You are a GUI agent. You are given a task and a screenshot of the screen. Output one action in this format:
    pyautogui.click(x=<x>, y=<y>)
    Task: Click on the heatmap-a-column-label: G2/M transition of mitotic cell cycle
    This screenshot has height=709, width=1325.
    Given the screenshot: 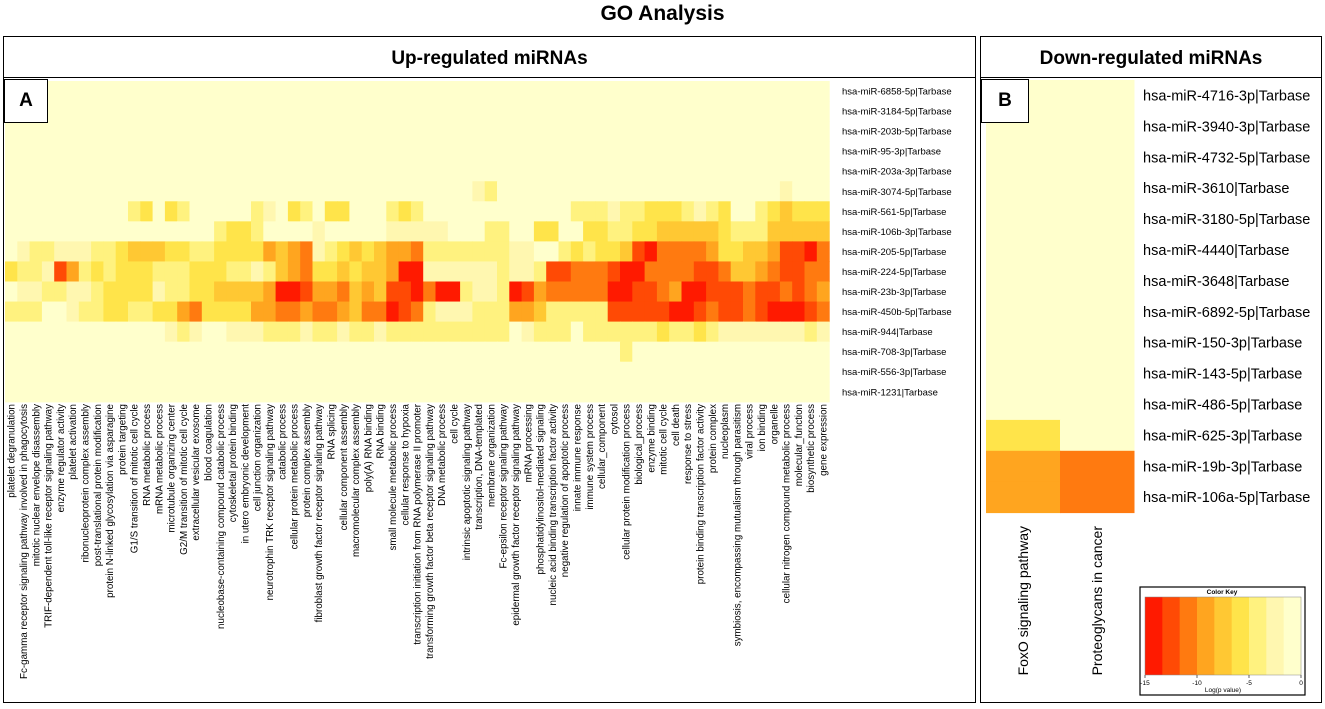 What is the action you would take?
    pyautogui.click(x=184, y=478)
    